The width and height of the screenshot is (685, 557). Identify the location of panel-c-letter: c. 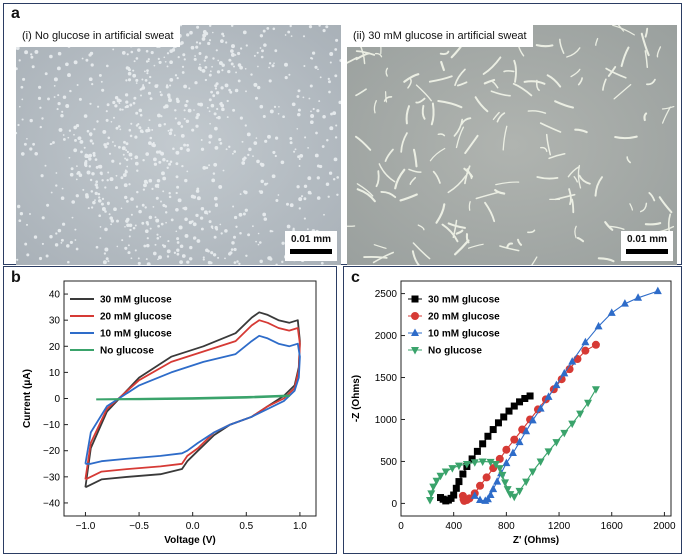
(355, 277).